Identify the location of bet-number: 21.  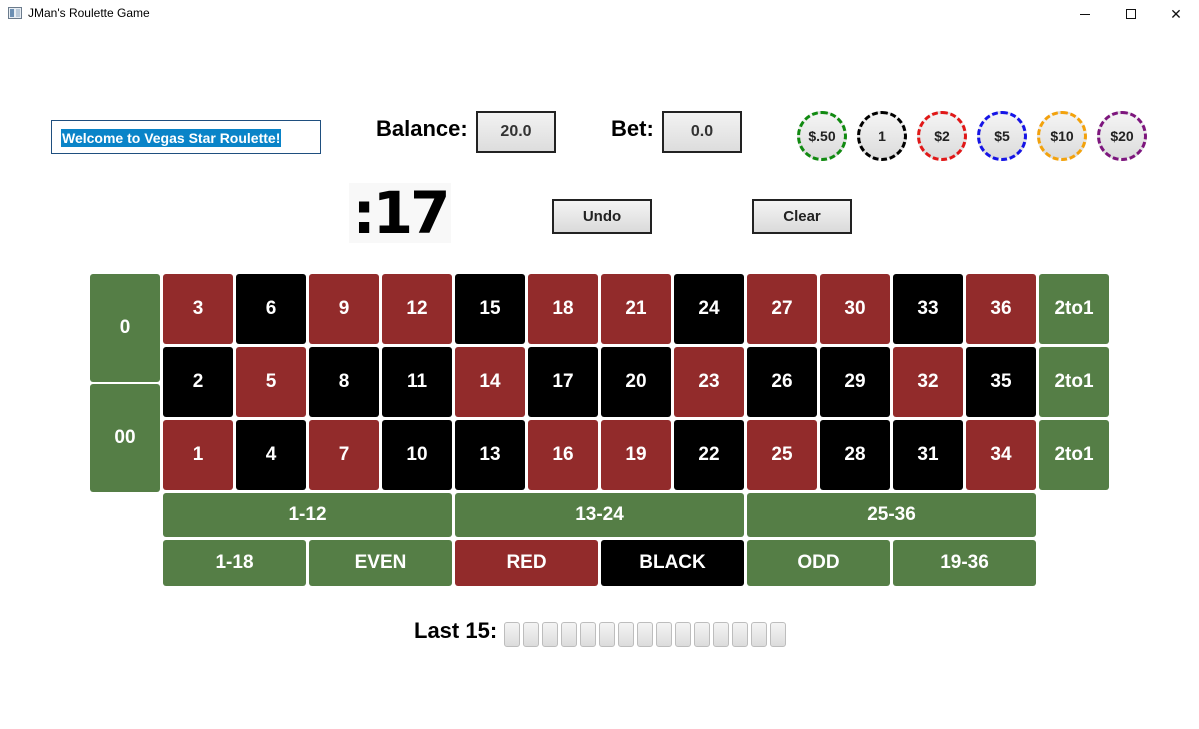
(636, 309).